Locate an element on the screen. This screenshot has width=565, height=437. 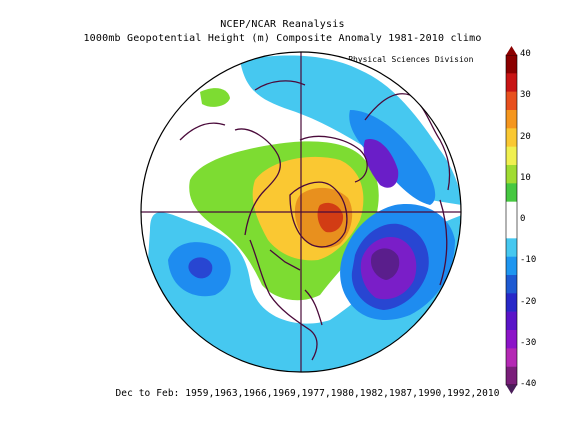
colorbar-tick-label: 40 is located at coordinates (525, 54).